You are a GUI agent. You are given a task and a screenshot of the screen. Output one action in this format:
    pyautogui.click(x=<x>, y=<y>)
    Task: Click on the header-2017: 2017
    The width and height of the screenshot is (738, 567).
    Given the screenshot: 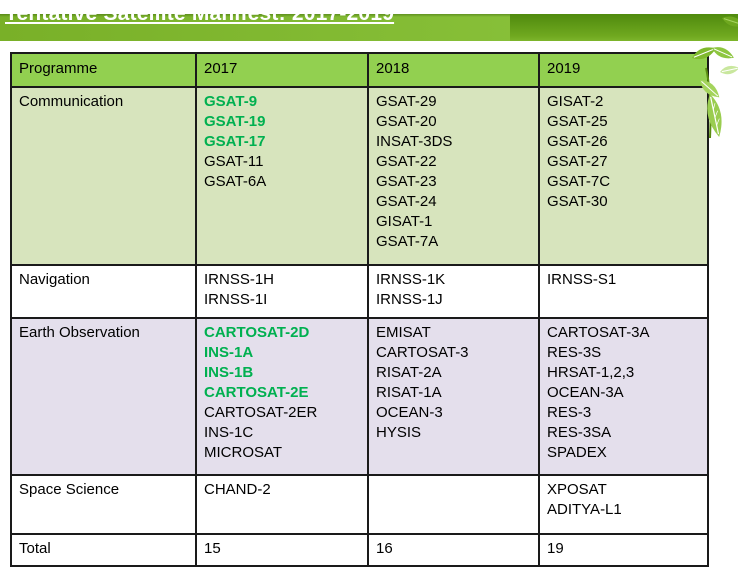 What is the action you would take?
    pyautogui.click(x=282, y=70)
    